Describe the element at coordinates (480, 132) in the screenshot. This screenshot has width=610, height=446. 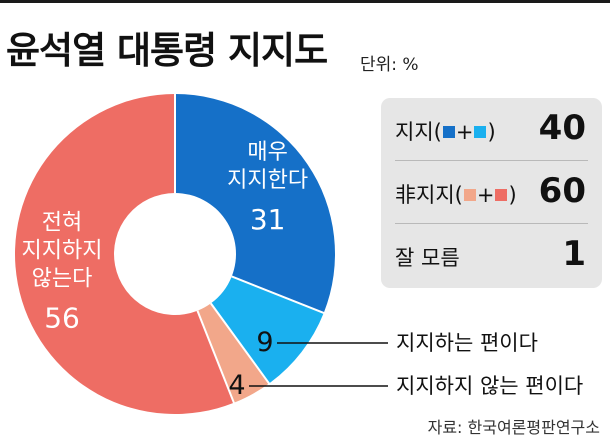
I see `swatch-mild-support` at that location.